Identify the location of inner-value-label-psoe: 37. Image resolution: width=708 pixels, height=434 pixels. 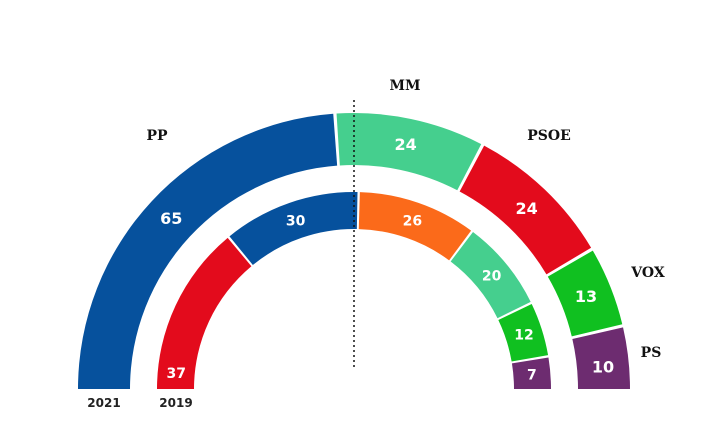
(175, 374).